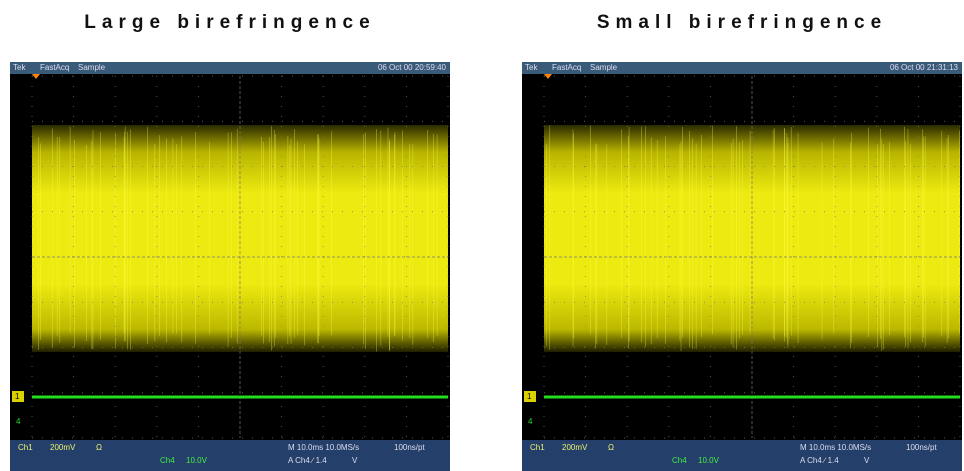 The width and height of the screenshot is (964, 471). What do you see at coordinates (742, 23) in the screenshot?
I see `panel-title: Small birefringence` at bounding box center [742, 23].